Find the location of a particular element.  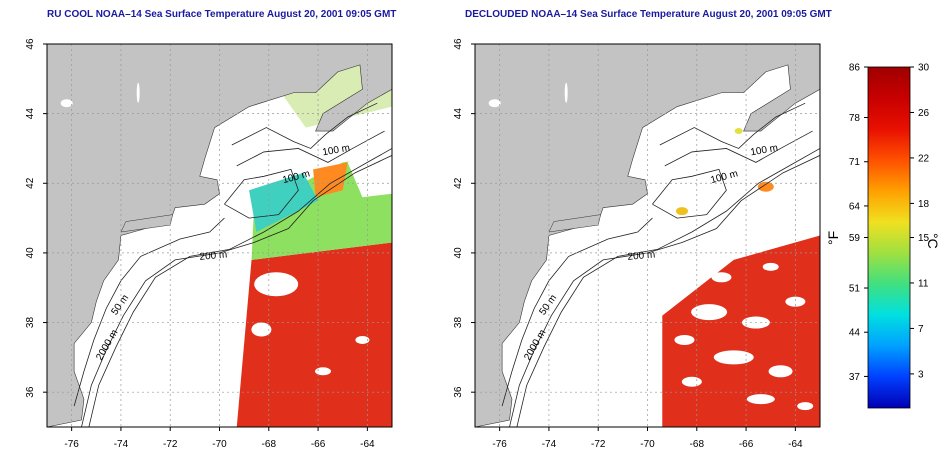

sst-swath is located at coordinates (741, 277).